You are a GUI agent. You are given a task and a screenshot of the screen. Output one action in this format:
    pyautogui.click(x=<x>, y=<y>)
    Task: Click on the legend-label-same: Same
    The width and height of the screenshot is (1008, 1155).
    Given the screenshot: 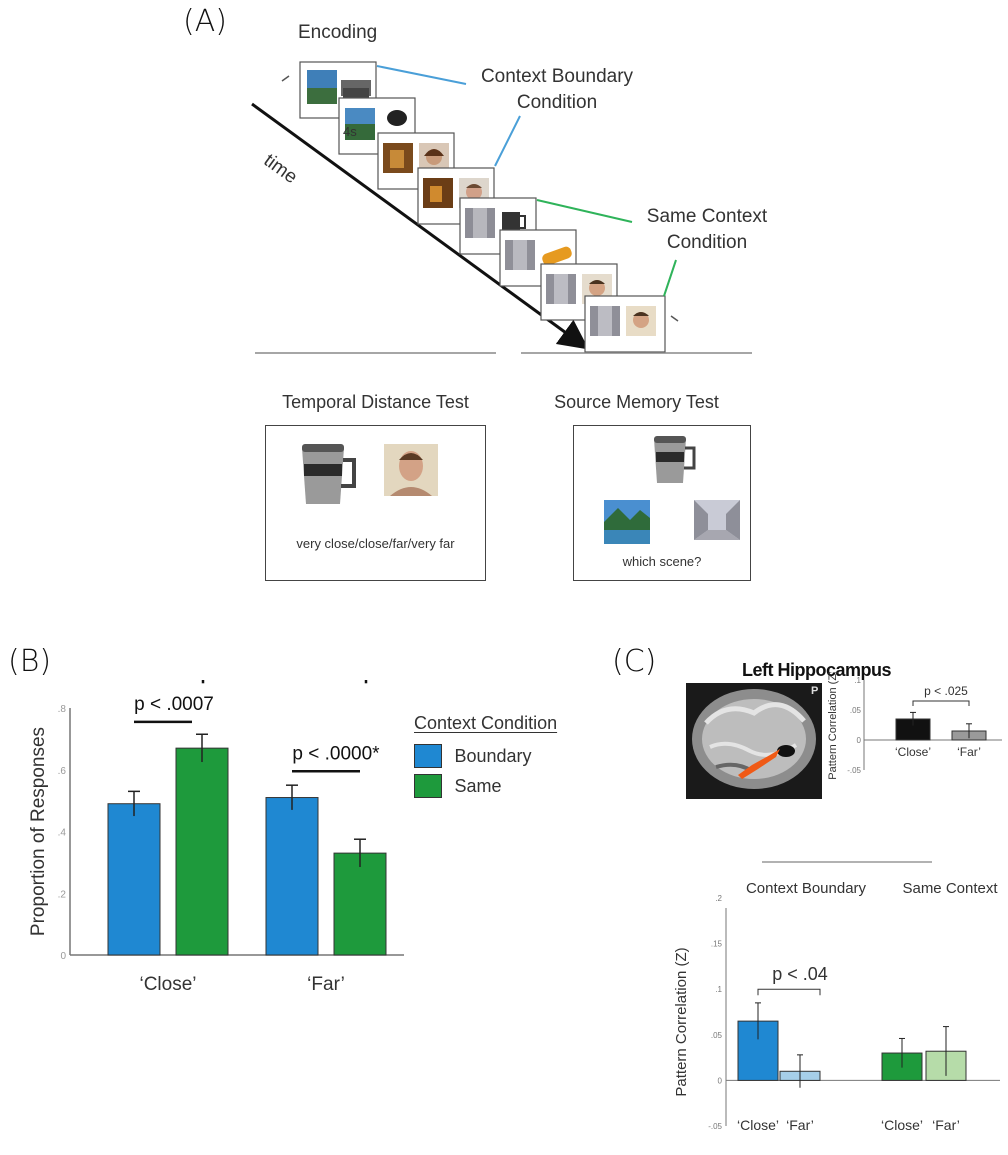 What is the action you would take?
    pyautogui.click(x=478, y=785)
    